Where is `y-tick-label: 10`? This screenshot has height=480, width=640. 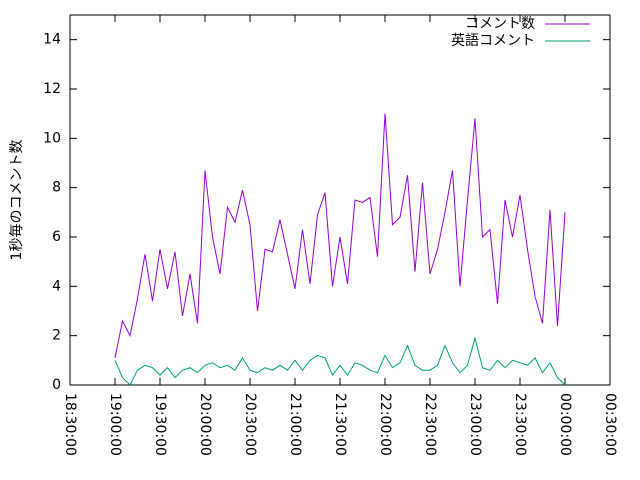 y-tick-label: 10 is located at coordinates (52, 138).